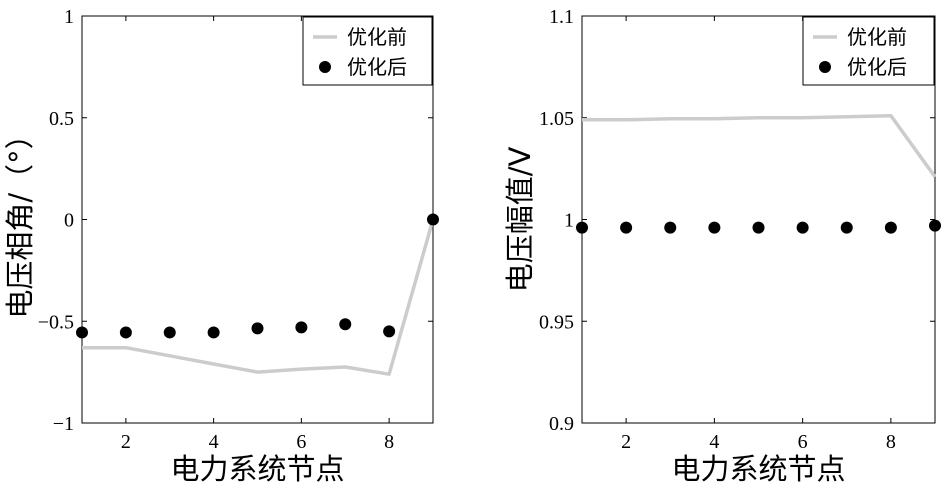  What do you see at coordinates (20, 219) in the screenshot?
I see `y-axis-title: 电压相角/（°）` at bounding box center [20, 219].